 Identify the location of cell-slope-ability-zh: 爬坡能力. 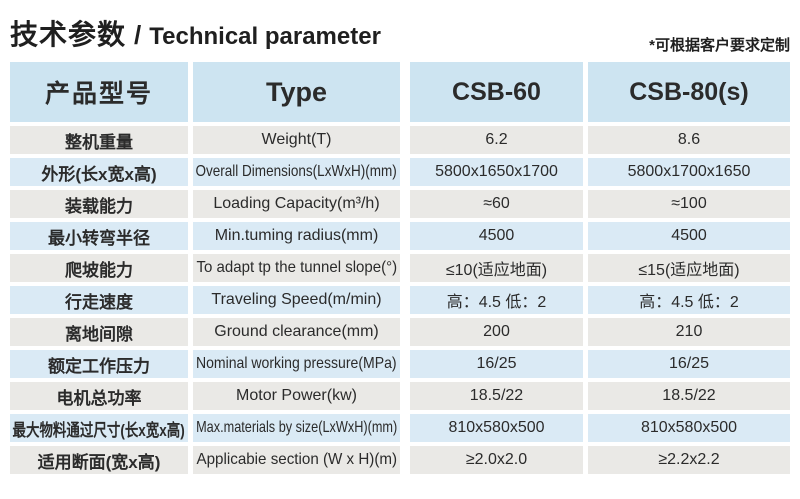
(99, 268).